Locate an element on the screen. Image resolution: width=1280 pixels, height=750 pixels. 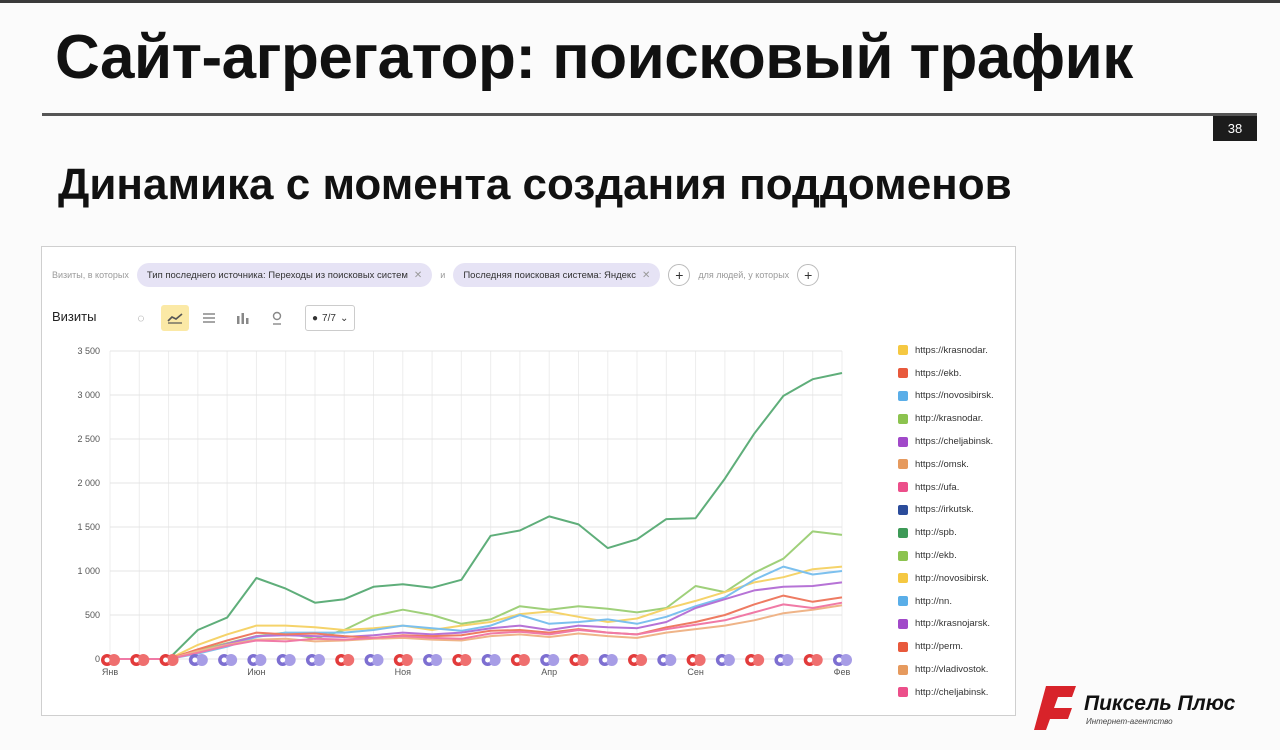
legend-label: https://novosibirsk. is located at coordinates (954, 396).